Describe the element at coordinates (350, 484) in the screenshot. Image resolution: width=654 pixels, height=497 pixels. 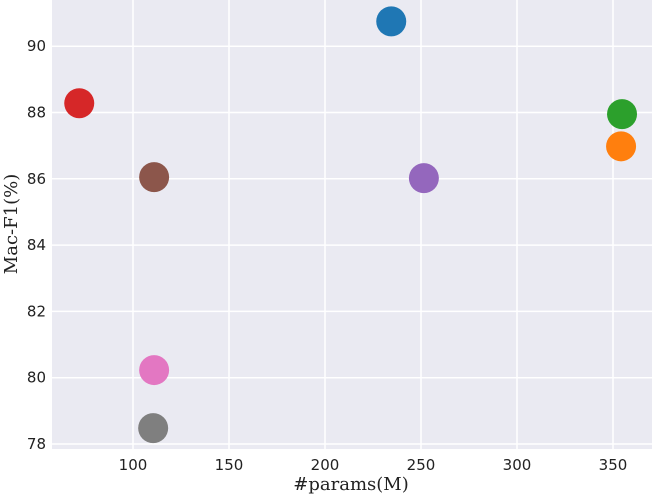
I see `x-axis-label: #params(M)` at that location.